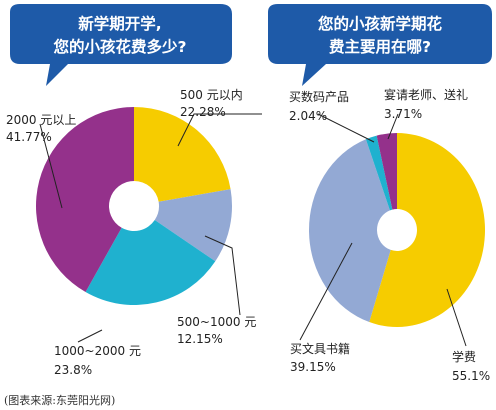  I want to click on left-title-line-2: 您的小孩花费多少?, so click(120, 46).